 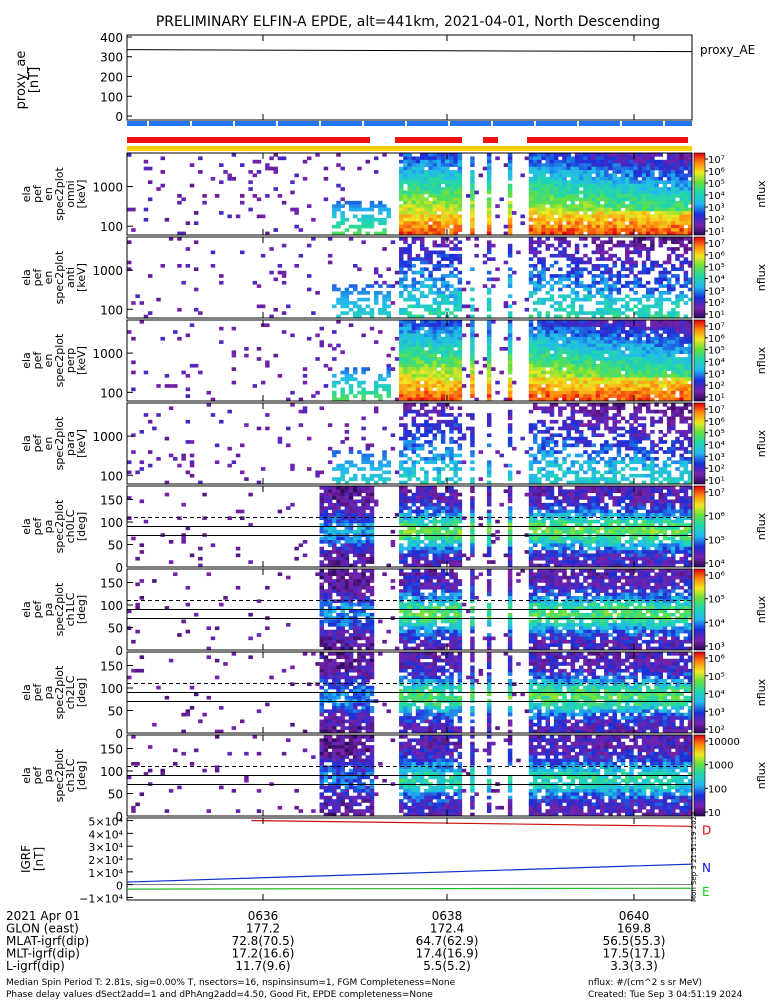 What do you see at coordinates (716, 351) in the screenshot?
I see `colorbar-tick-label: 10⁵` at bounding box center [716, 351].